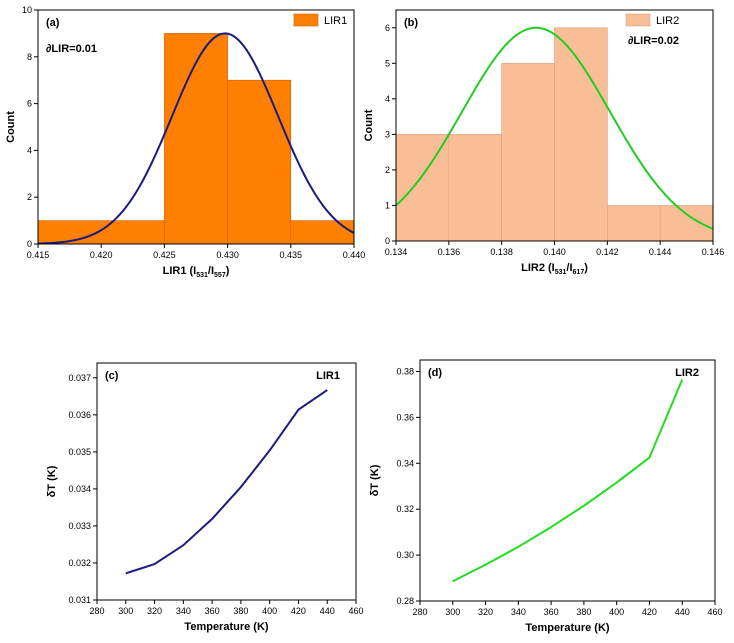  What do you see at coordinates (660, 252) in the screenshot?
I see `x-tick-label: 0.144` at bounding box center [660, 252].